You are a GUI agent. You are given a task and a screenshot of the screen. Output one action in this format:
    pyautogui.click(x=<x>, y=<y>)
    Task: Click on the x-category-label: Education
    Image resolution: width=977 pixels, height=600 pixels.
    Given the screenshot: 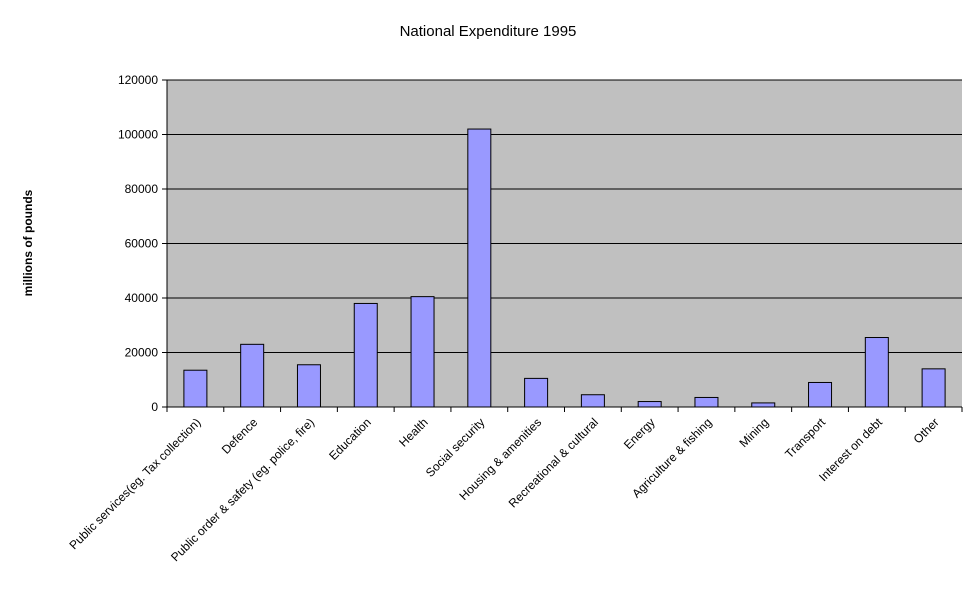 What is the action you would take?
    pyautogui.click(x=350, y=439)
    